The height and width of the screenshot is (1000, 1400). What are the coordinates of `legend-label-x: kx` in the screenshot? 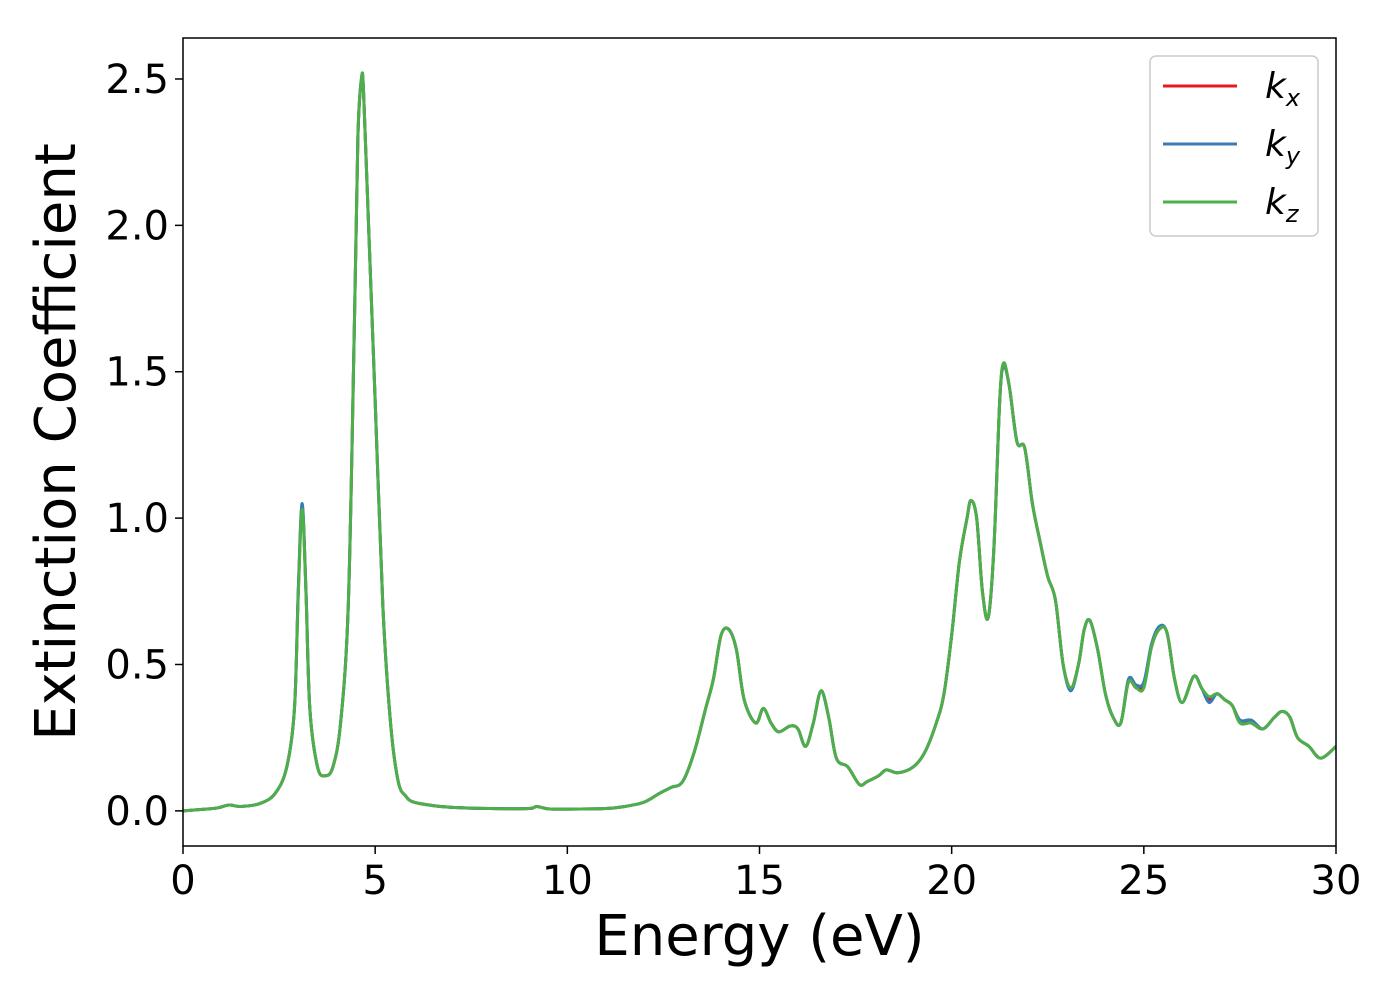 It's located at (1283, 89).